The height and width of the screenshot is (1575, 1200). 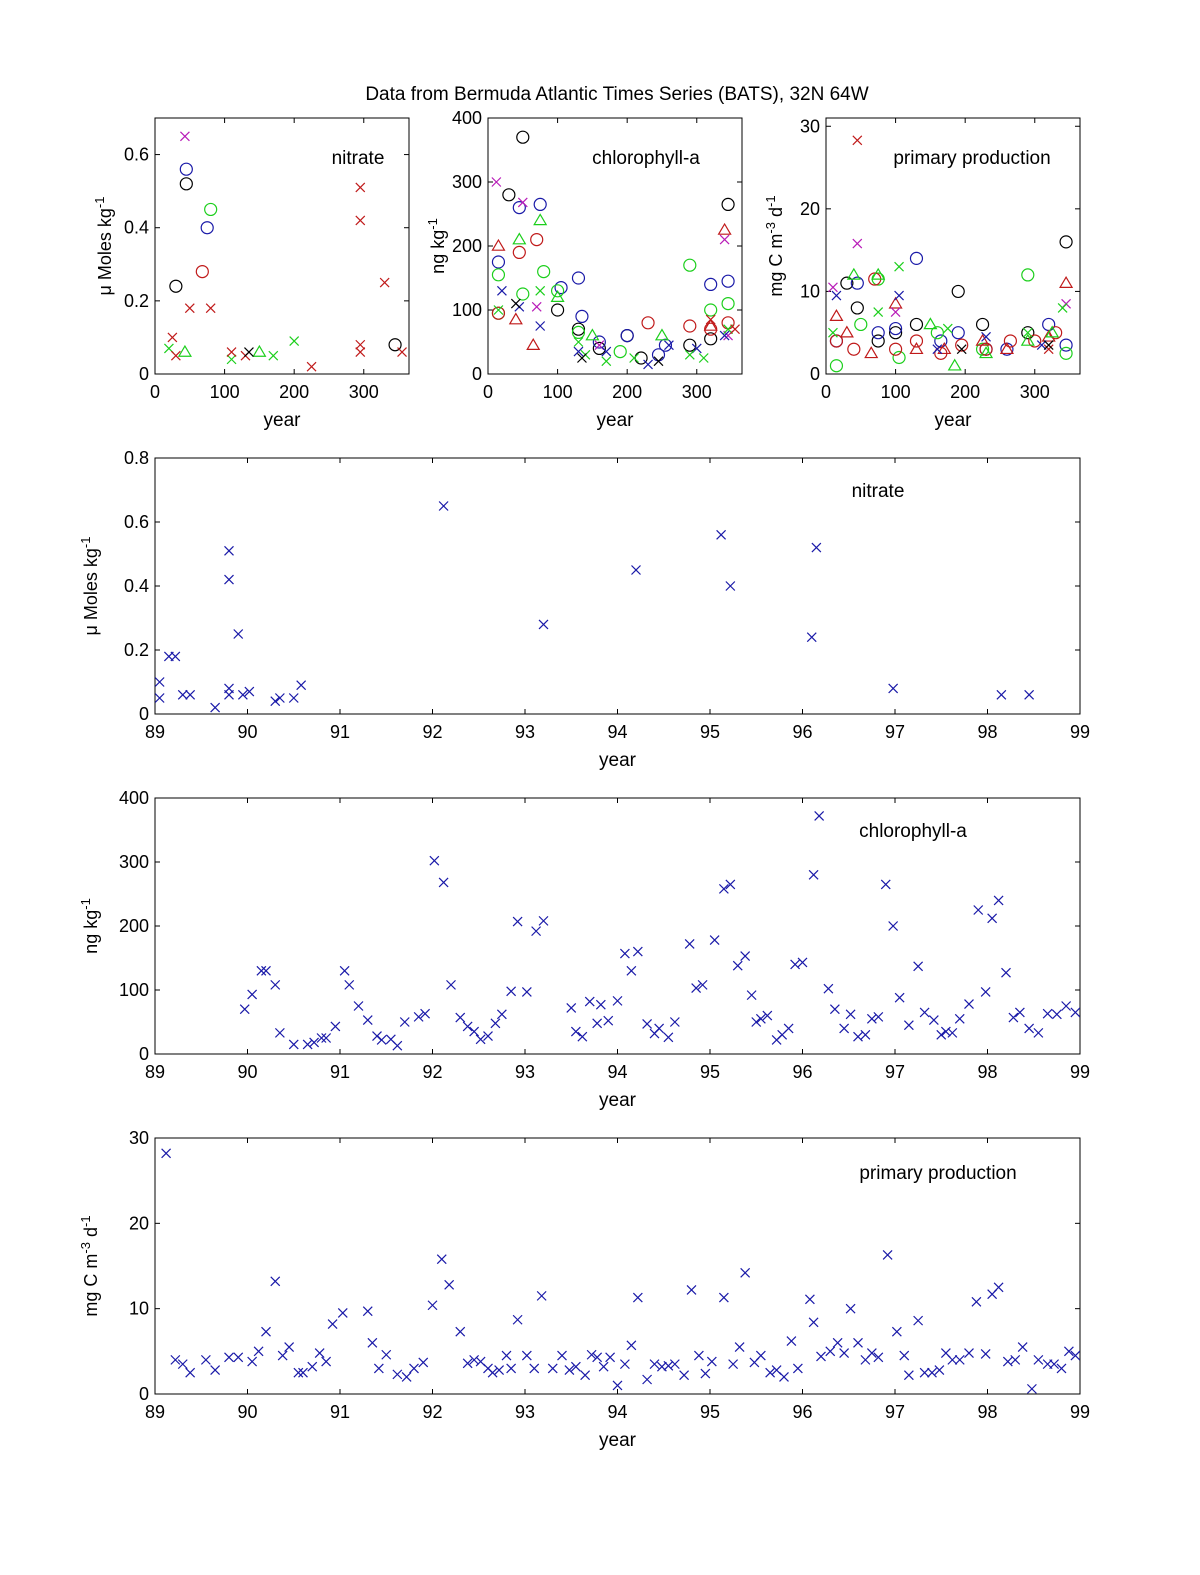 What do you see at coordinates (90, 1265) in the screenshot?
I see `y-axis-label: mg C m-3 d-1` at bounding box center [90, 1265].